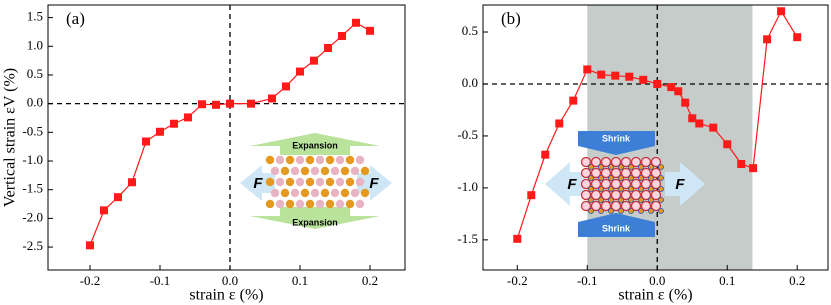  I want to click on y-tick-label: -1.0, so click(32, 159).